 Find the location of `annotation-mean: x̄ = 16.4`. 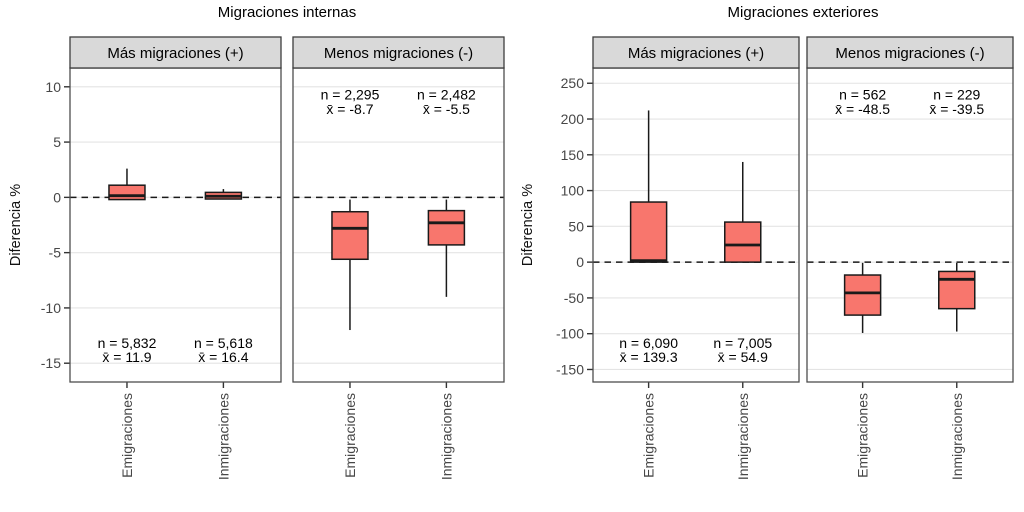

annotation-mean: x̄ = 16.4 is located at coordinates (223, 357).